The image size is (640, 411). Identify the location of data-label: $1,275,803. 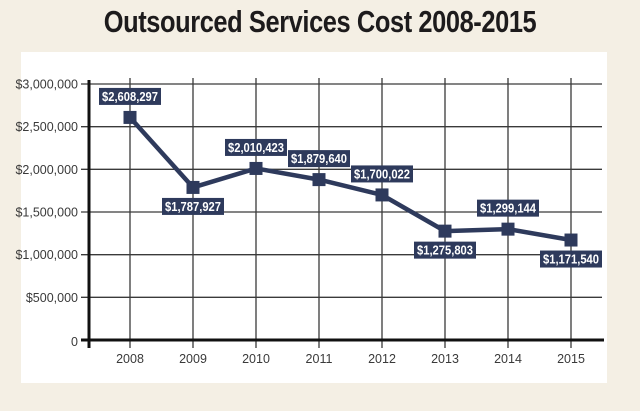
(445, 251).